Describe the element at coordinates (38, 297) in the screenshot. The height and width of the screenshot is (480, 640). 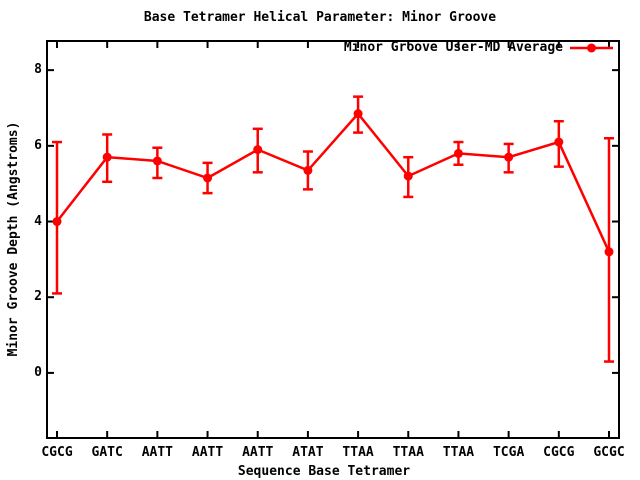
I see `y-tick-label: 2` at that location.